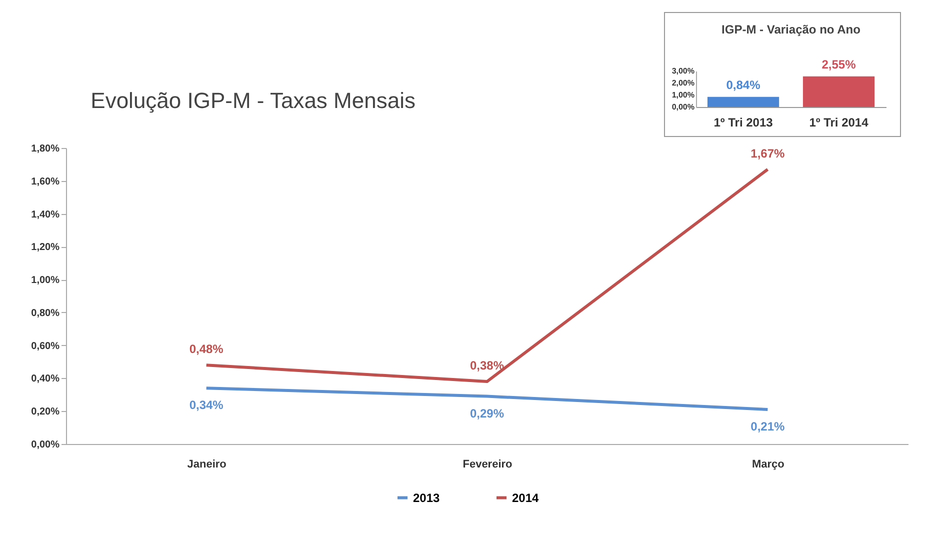 This screenshot has width=939, height=545. What do you see at coordinates (839, 64) in the screenshot?
I see `data-label: 2,55%` at bounding box center [839, 64].